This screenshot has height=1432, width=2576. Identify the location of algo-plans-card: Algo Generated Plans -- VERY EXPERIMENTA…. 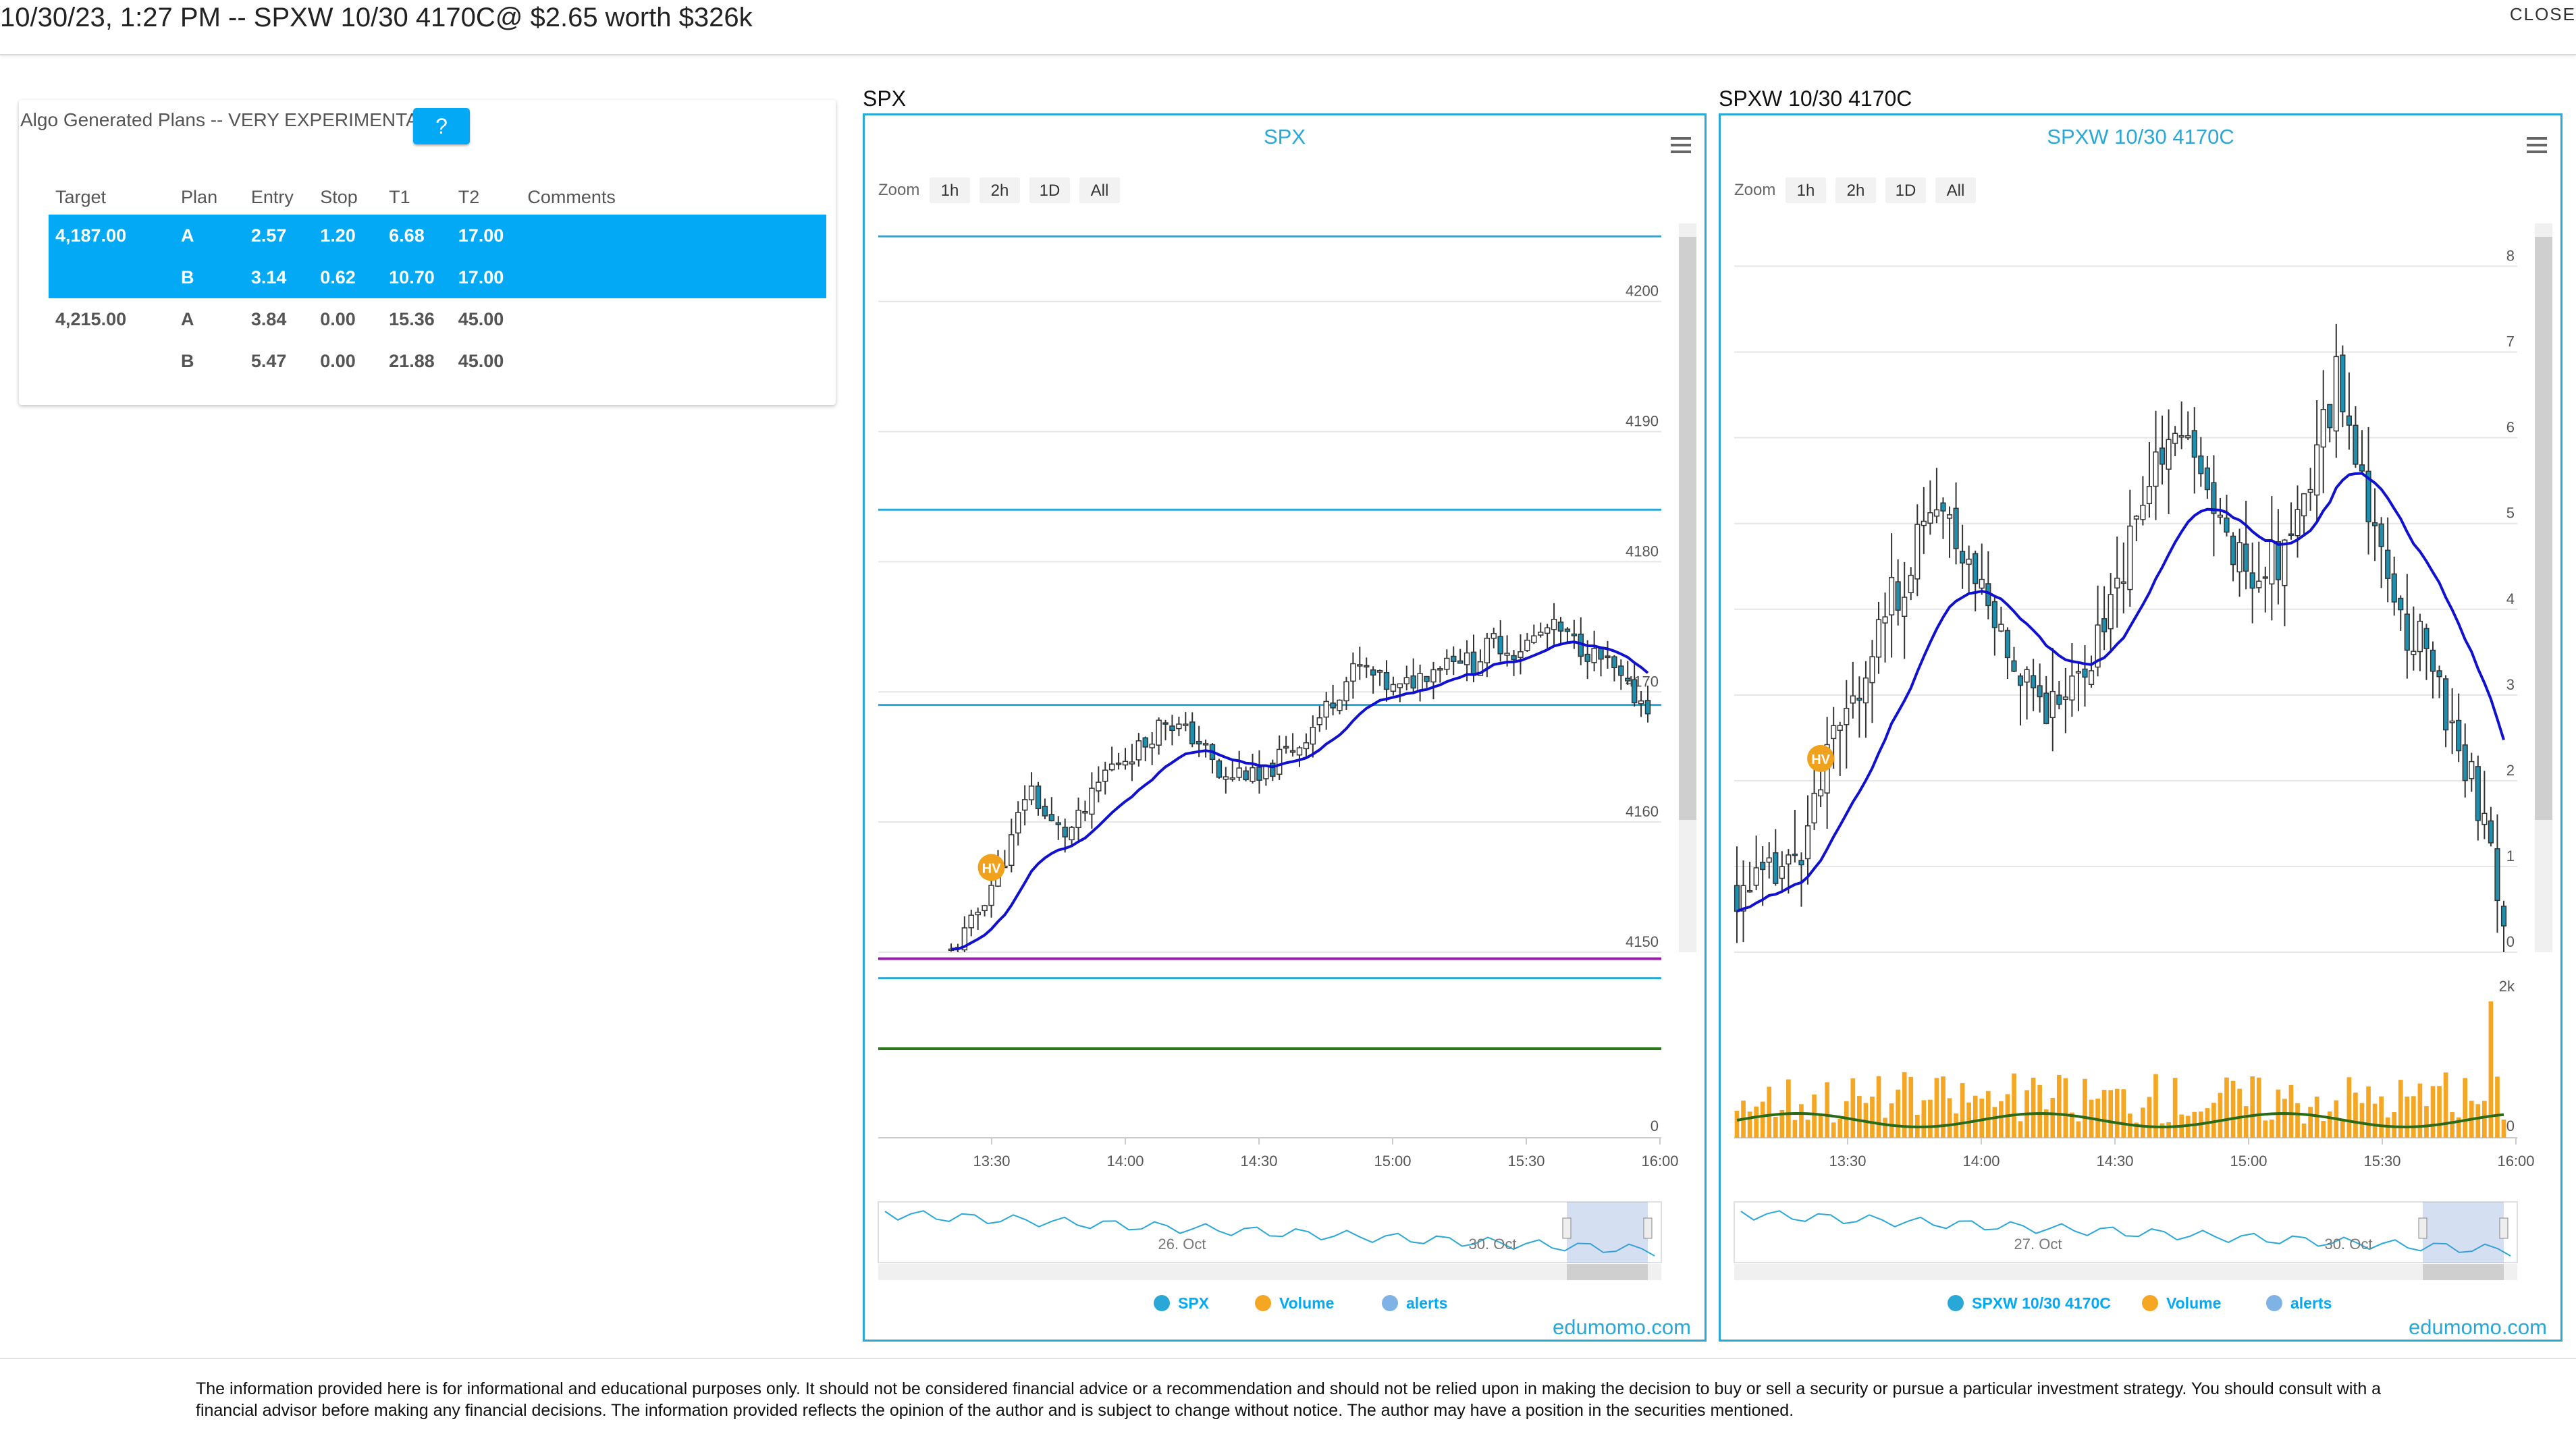
(427, 253).